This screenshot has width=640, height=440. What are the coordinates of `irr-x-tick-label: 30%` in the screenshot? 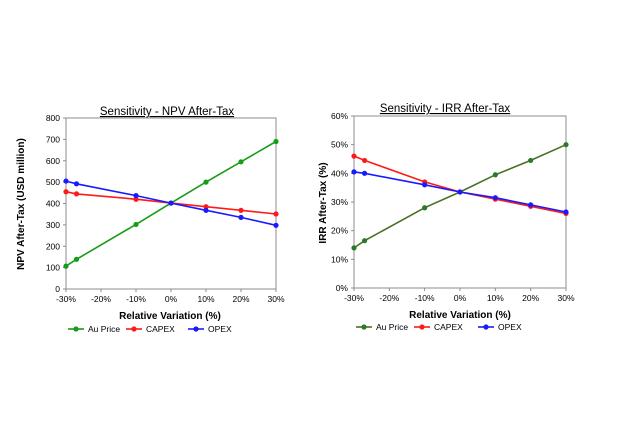 It's located at (565, 298).